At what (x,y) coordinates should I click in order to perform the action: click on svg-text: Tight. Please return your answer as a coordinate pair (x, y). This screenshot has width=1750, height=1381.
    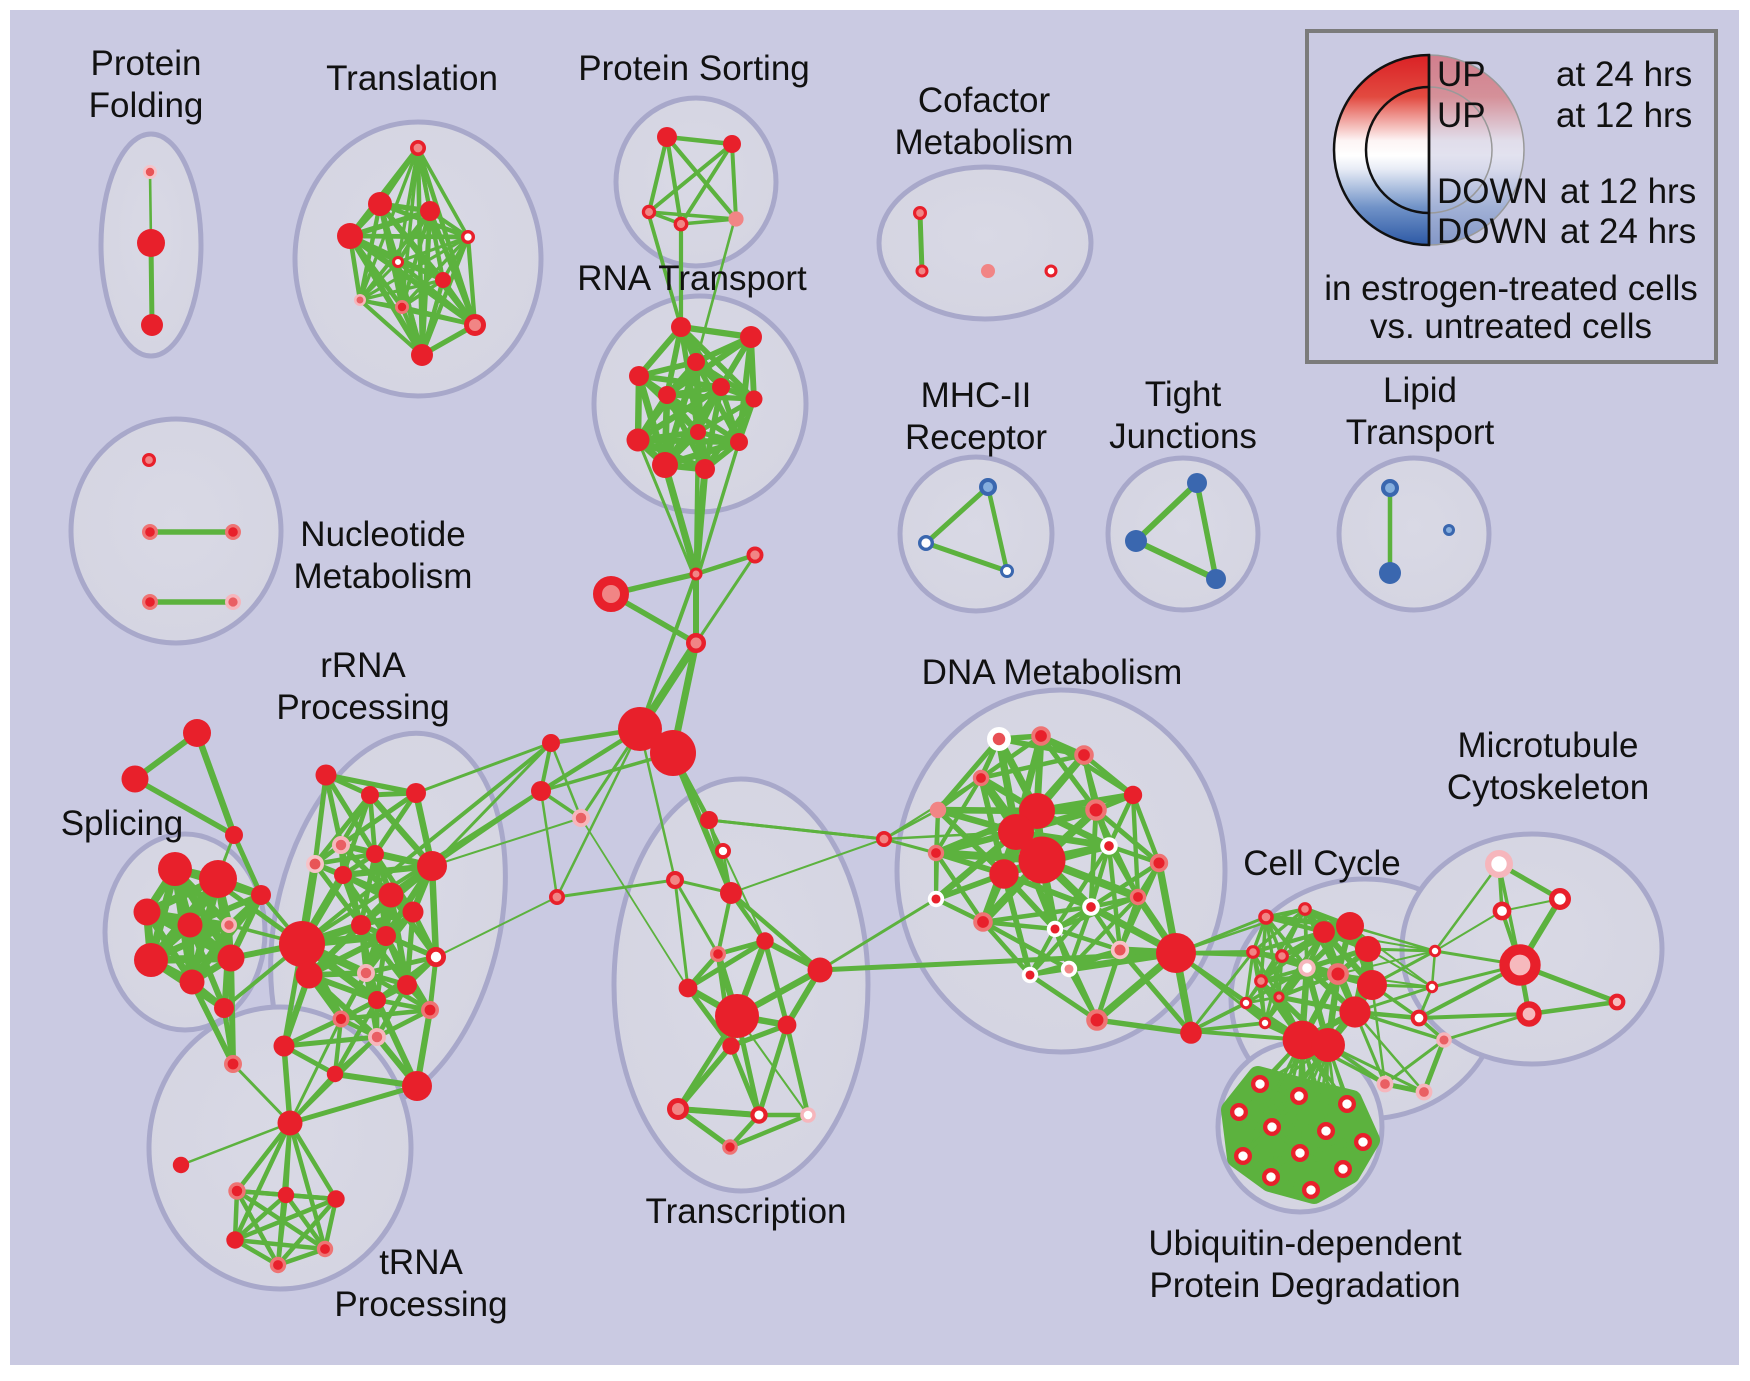
    Looking at the image, I should click on (1183, 394).